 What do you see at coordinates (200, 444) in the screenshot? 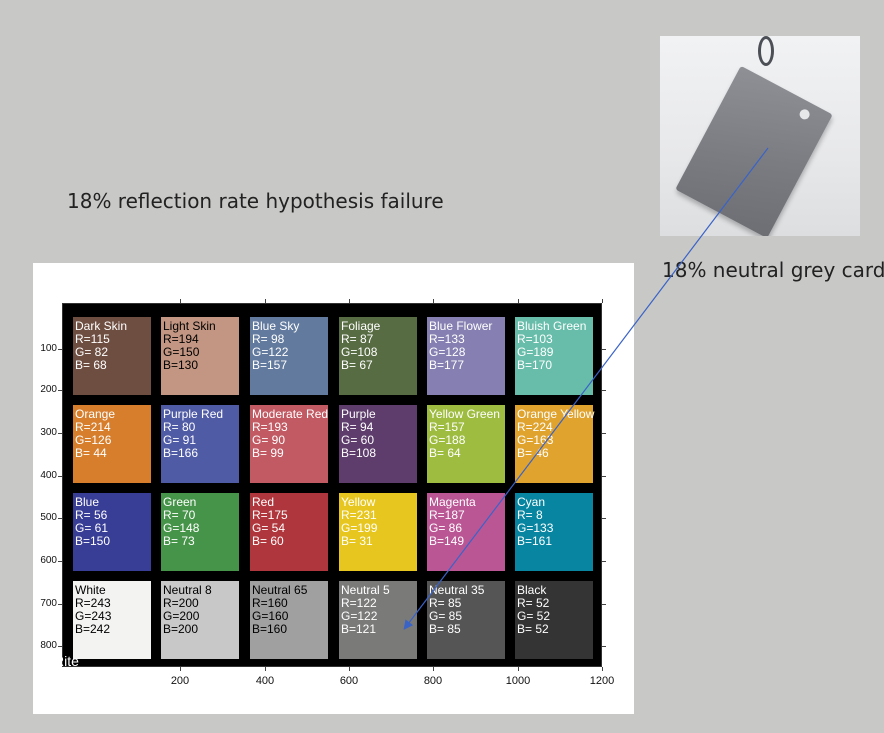
I see `color-patch: Purple Red R= 80 G= 91 B=166` at bounding box center [200, 444].